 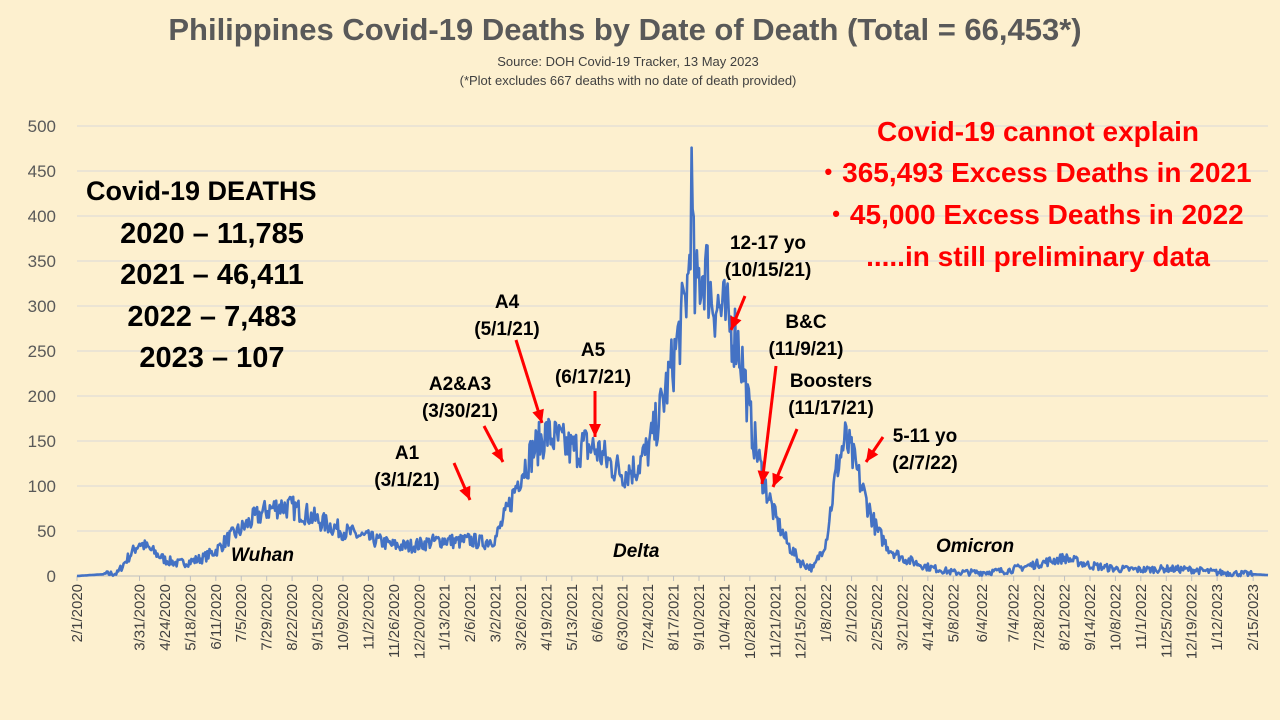 I want to click on x-tick-label: 11/2/2020, so click(x=368, y=617).